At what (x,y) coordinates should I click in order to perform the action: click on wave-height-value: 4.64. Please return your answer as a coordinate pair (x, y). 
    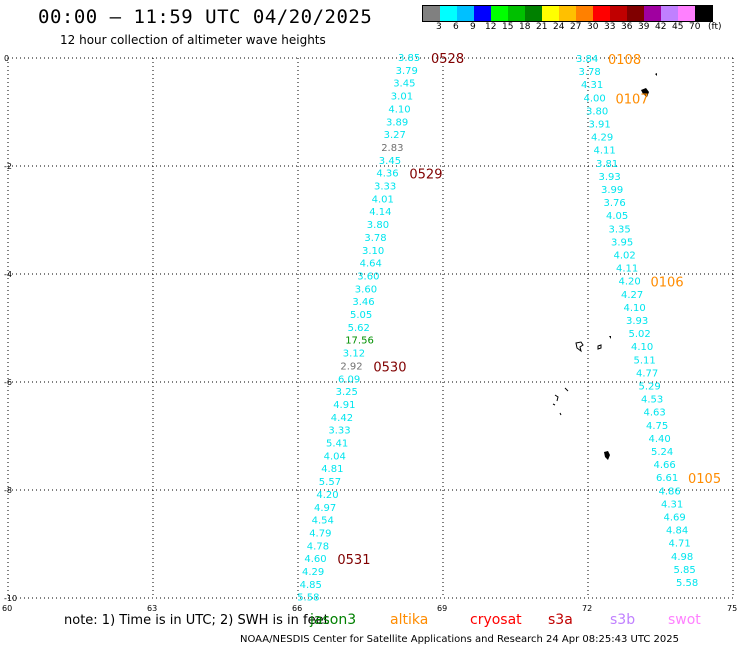
    Looking at the image, I should click on (371, 264).